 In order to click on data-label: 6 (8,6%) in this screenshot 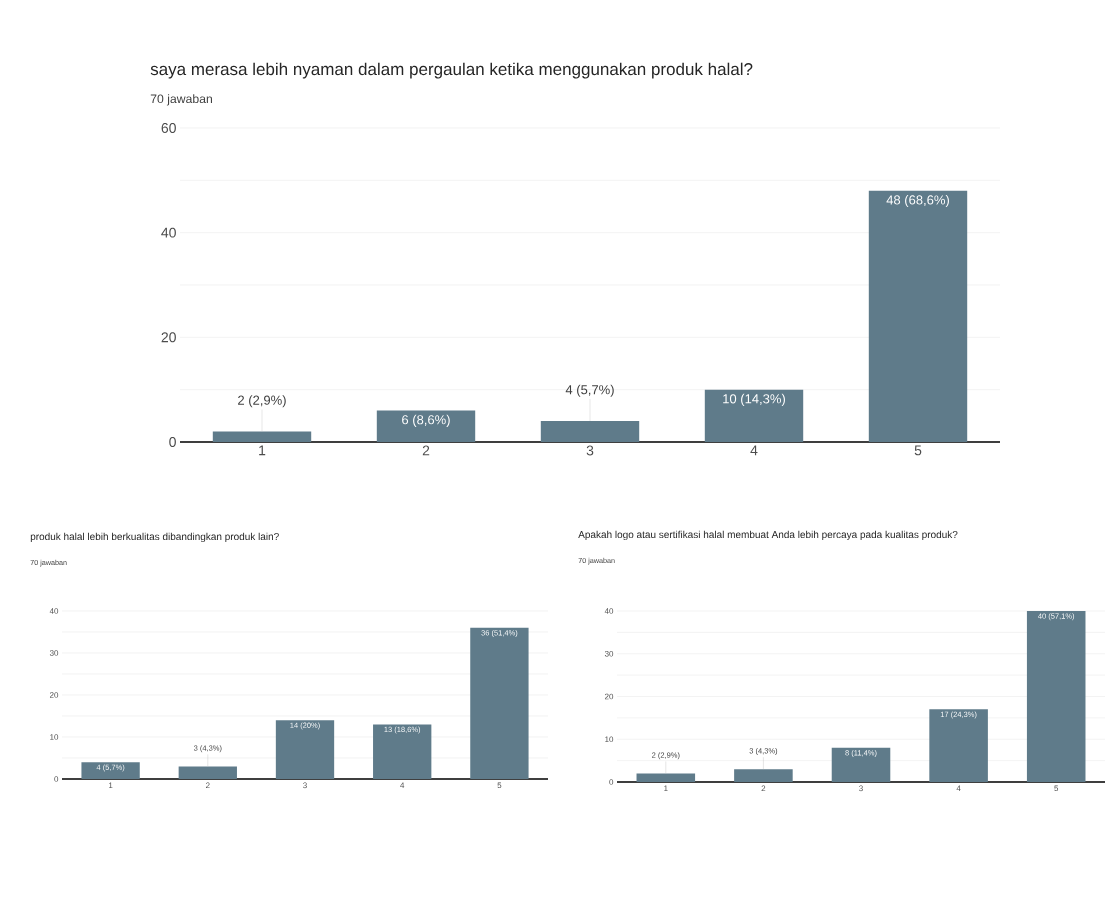, I will do `click(426, 420)`.